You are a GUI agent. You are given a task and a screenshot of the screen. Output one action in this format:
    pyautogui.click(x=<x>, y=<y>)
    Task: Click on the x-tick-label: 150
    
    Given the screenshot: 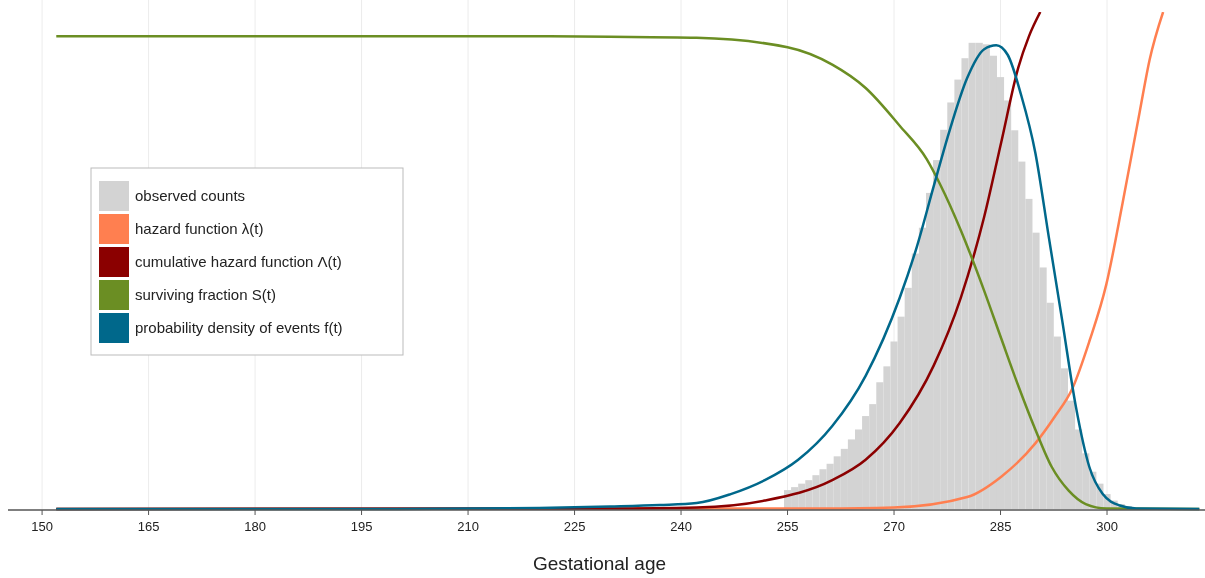 What is the action you would take?
    pyautogui.click(x=42, y=526)
    